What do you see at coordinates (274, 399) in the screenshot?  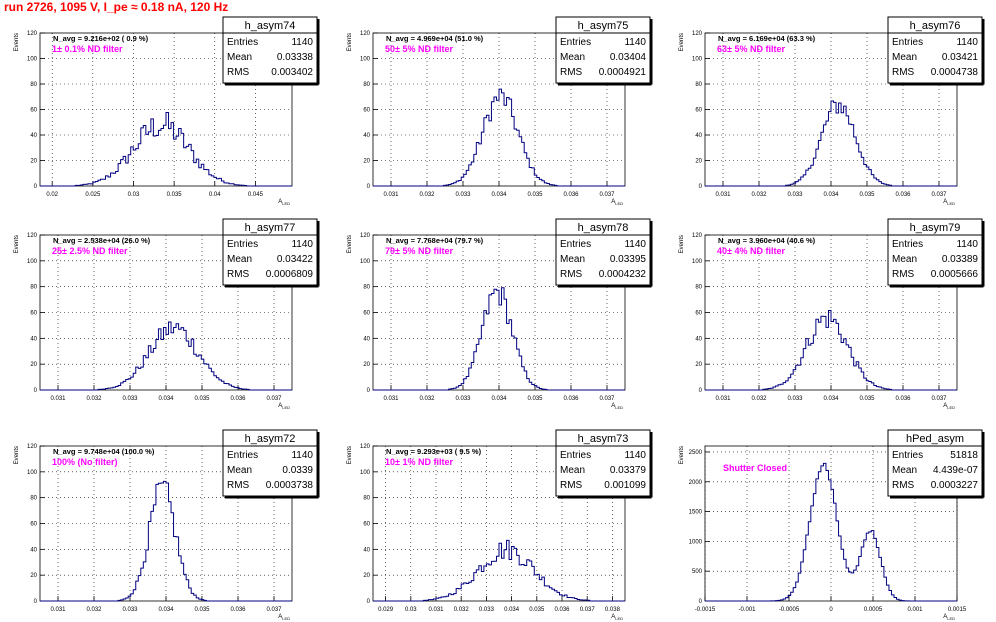 I see `x-tick-label: 0.037` at bounding box center [274, 399].